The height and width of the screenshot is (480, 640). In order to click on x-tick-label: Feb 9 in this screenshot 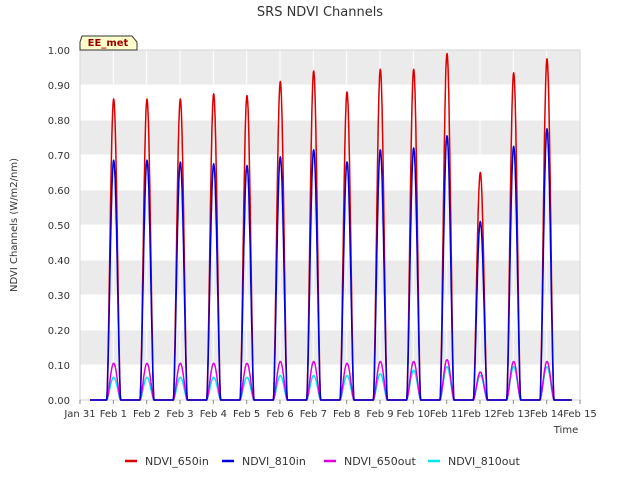, I will do `click(379, 414)`.